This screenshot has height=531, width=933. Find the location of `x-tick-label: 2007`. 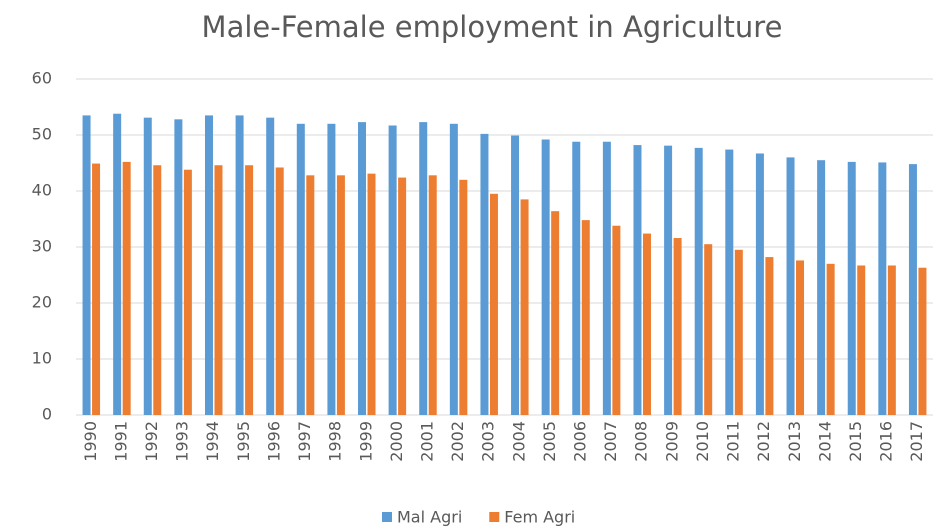

x-tick-label: 2007 is located at coordinates (610, 441).